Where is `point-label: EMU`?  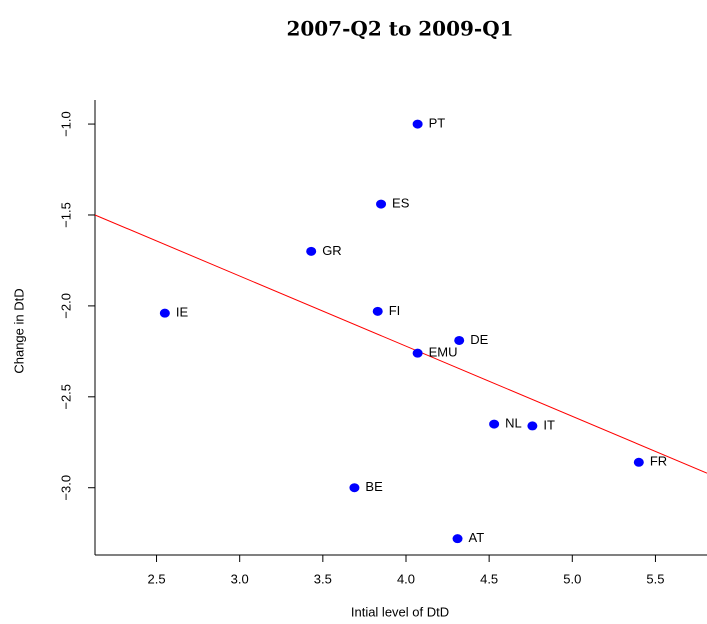 point-label: EMU is located at coordinates (443, 352).